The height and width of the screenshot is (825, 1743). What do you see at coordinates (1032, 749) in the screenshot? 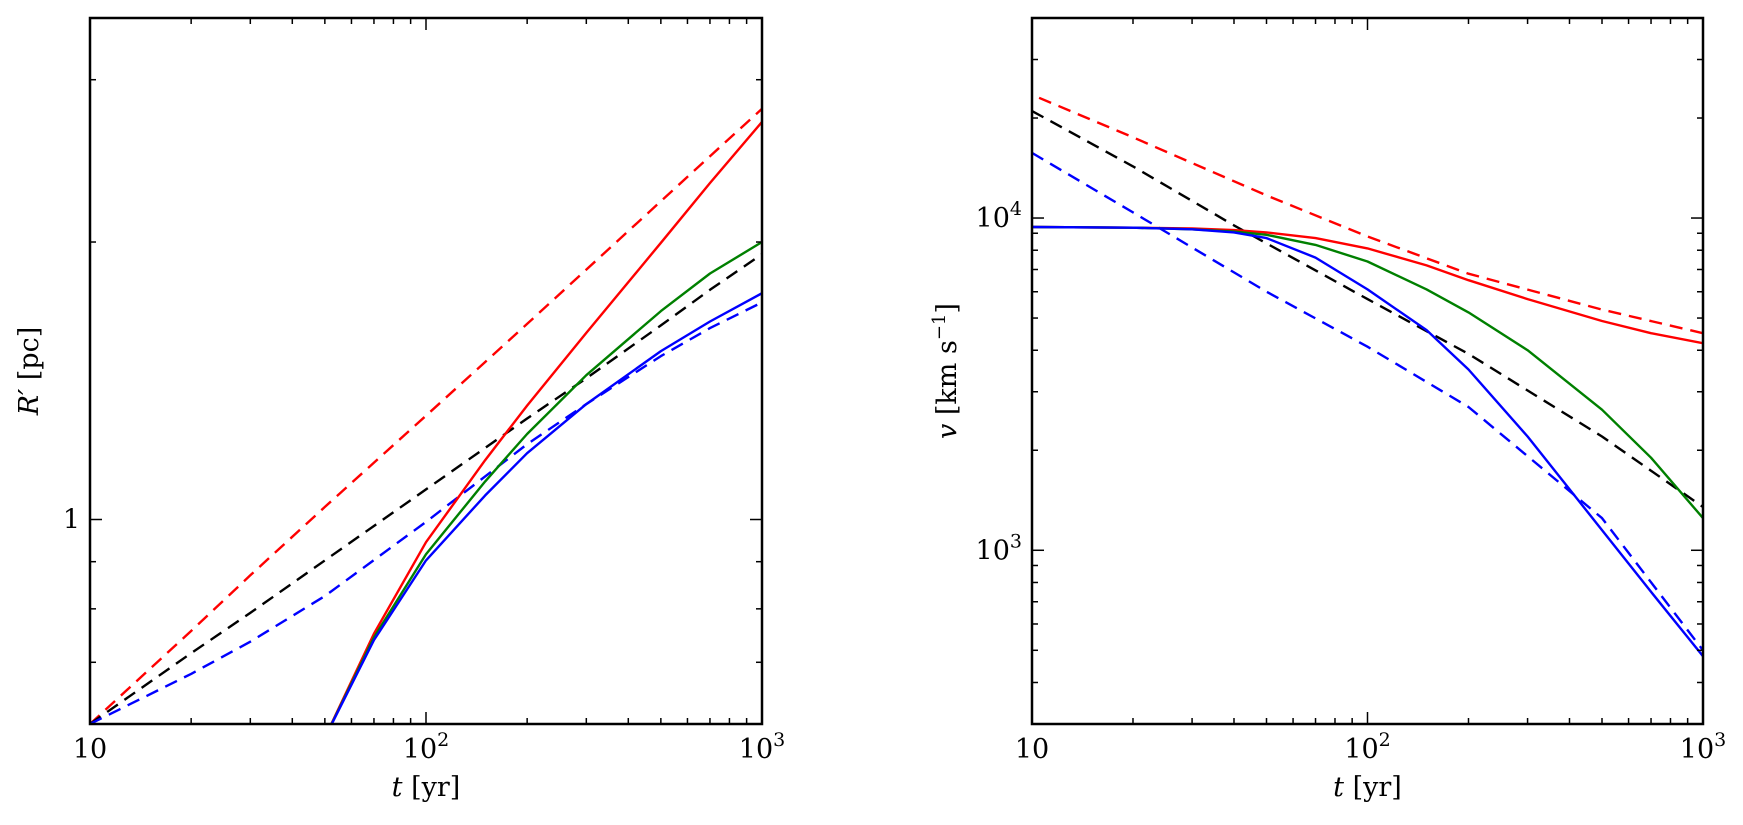
I see `right-xtick-label: 10` at bounding box center [1032, 749].